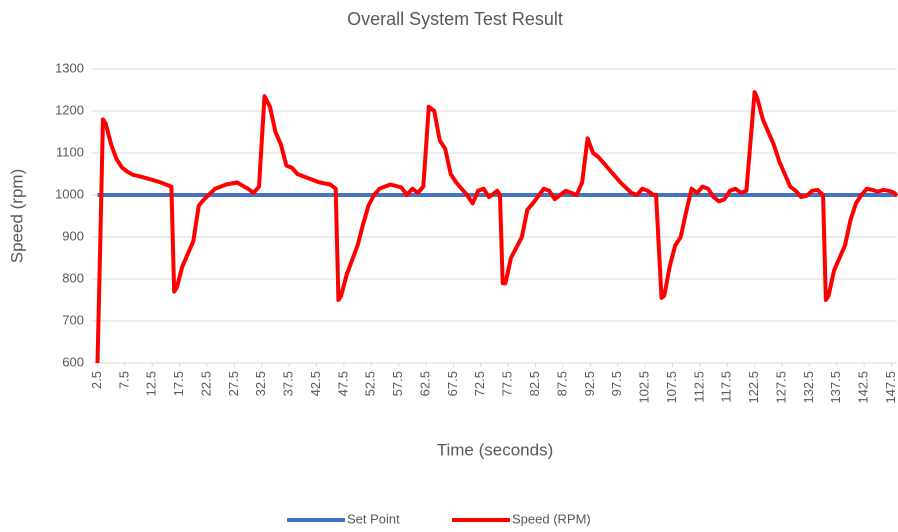 This screenshot has height=532, width=898. What do you see at coordinates (370, 383) in the screenshot?
I see `x-tick-label: 52.5` at bounding box center [370, 383].